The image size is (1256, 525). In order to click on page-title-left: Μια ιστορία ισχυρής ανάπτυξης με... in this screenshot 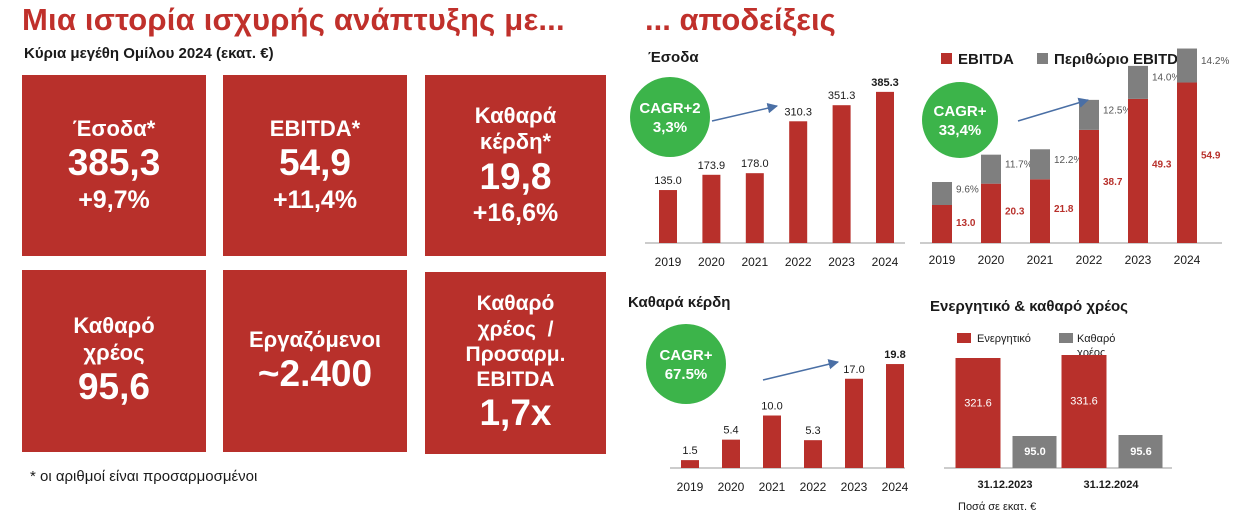, I will do `click(293, 19)`.